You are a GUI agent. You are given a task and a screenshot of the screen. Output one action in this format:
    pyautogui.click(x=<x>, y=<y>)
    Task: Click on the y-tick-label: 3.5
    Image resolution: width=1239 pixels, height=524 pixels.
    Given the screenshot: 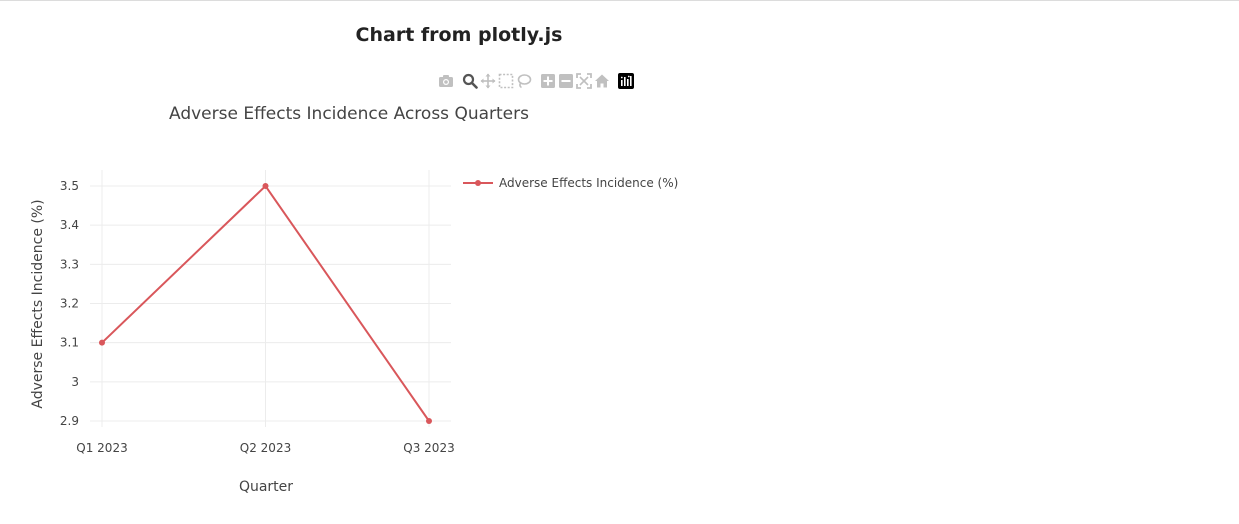 What is the action you would take?
    pyautogui.click(x=69, y=186)
    